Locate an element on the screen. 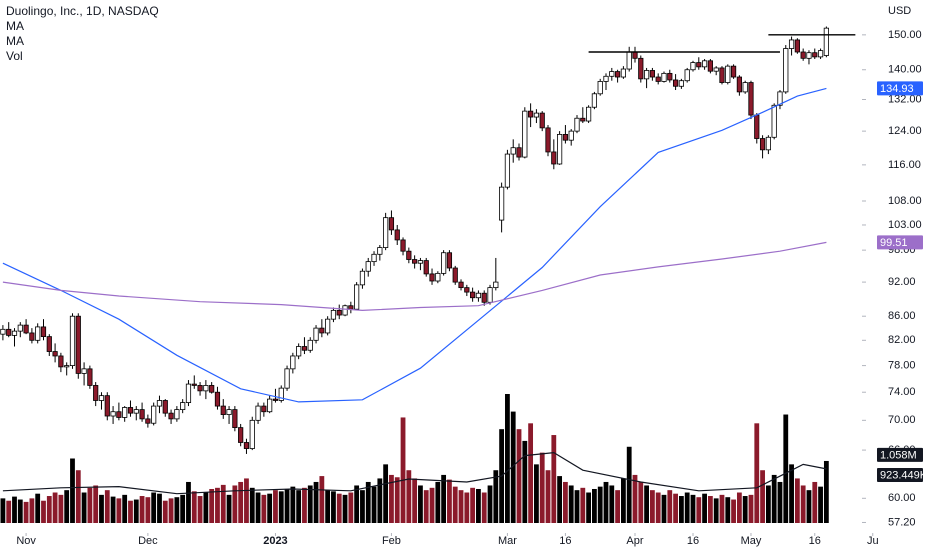 The width and height of the screenshot is (932, 550). currency-label: USD is located at coordinates (899, 11).